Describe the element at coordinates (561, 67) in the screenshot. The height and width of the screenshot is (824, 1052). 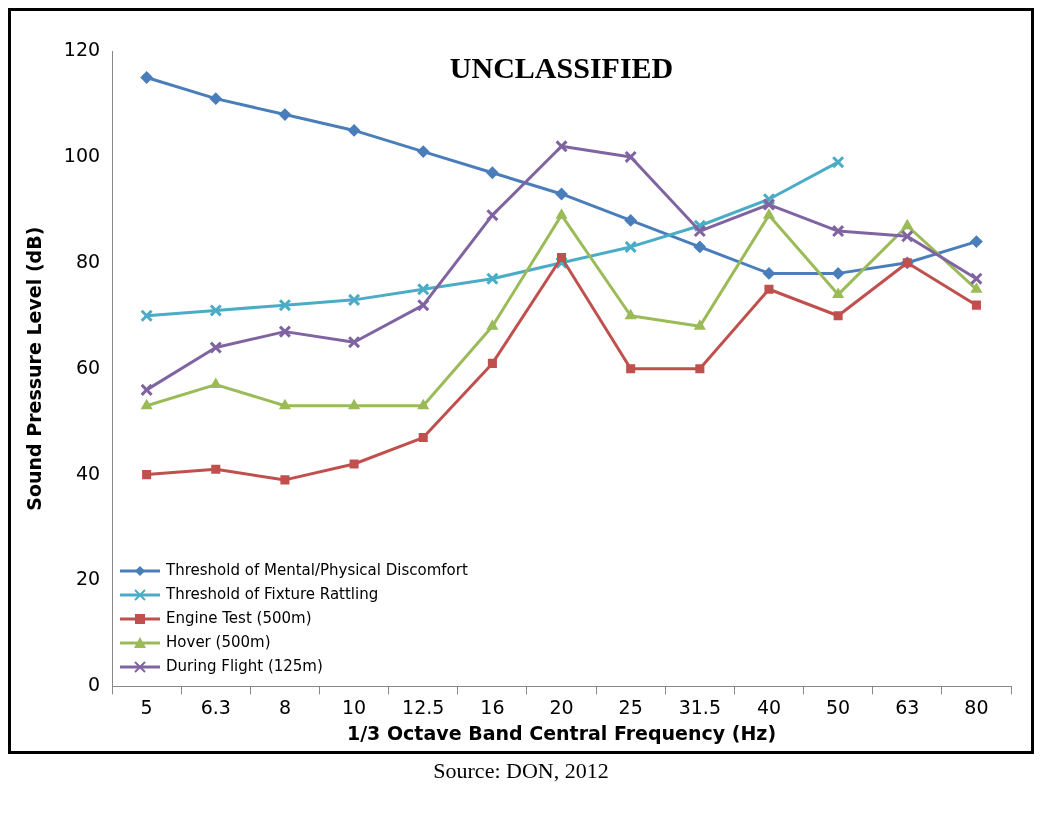
I see `chart-title: UNCLASSIFIED` at that location.